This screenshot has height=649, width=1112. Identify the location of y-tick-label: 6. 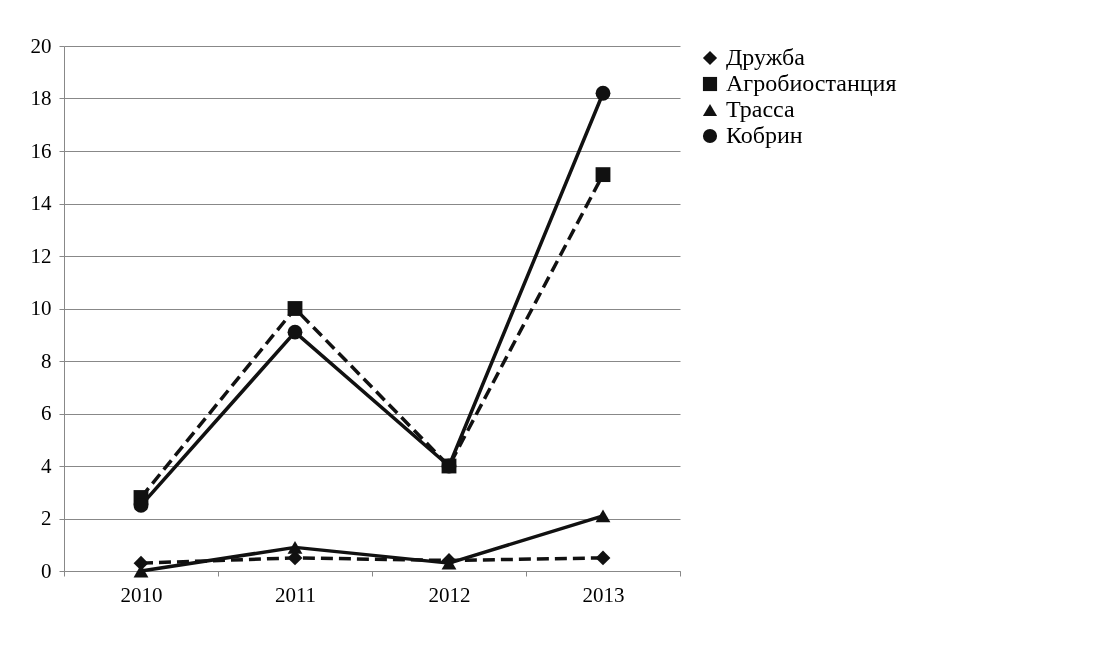
(46, 413).